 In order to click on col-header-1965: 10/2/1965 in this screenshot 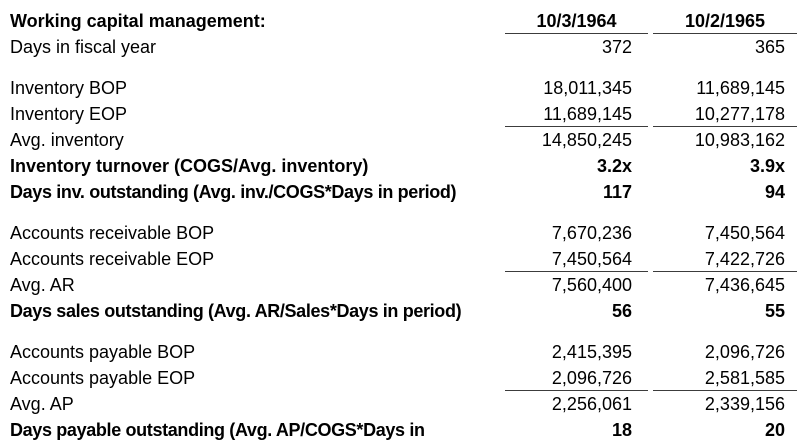, I will do `click(725, 21)`.